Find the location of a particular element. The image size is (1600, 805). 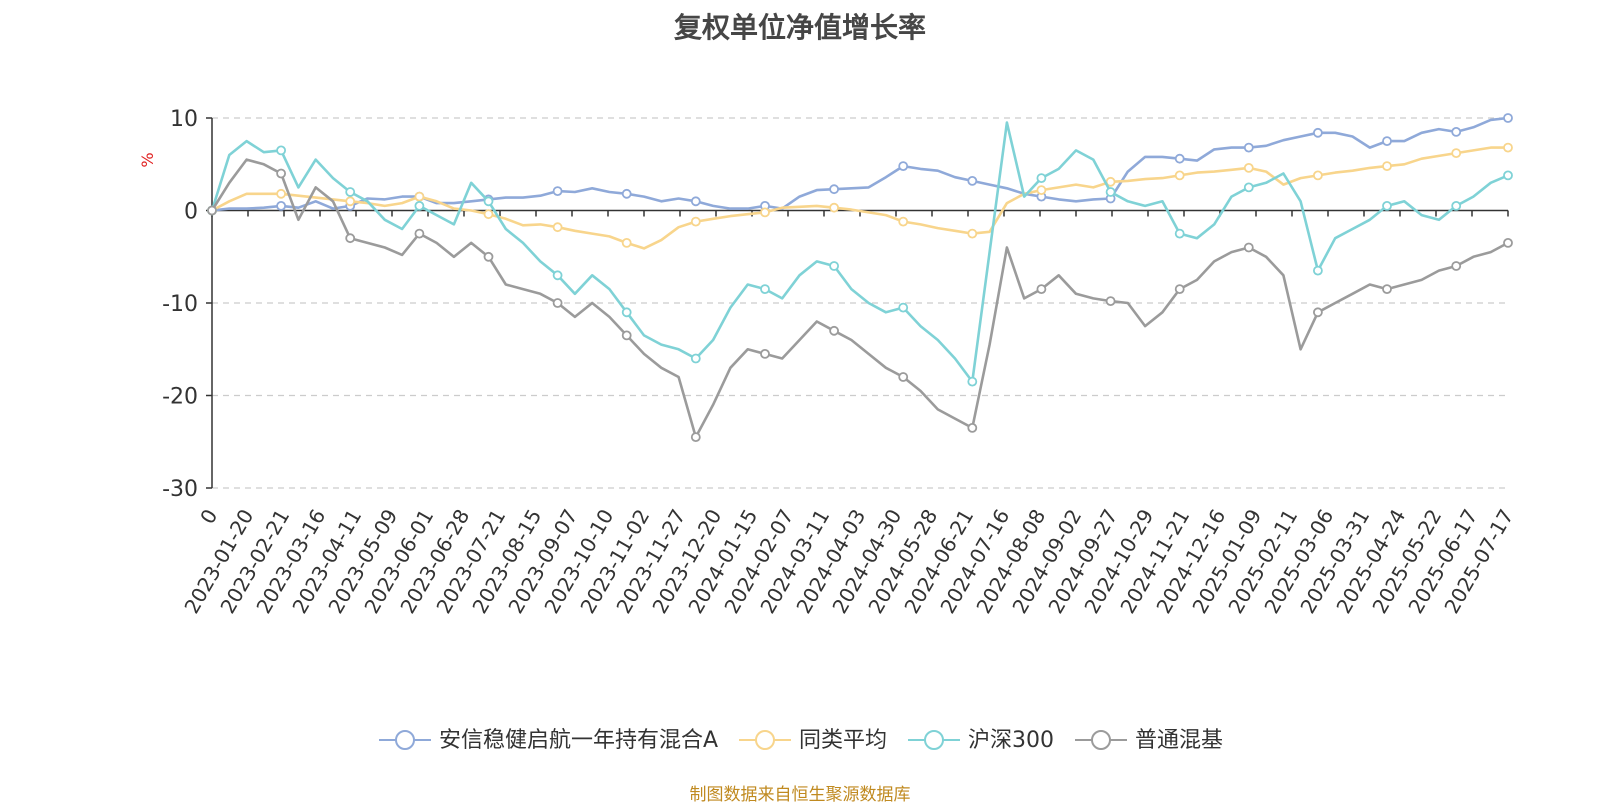

y-tick-label: 10 is located at coordinates (184, 119).